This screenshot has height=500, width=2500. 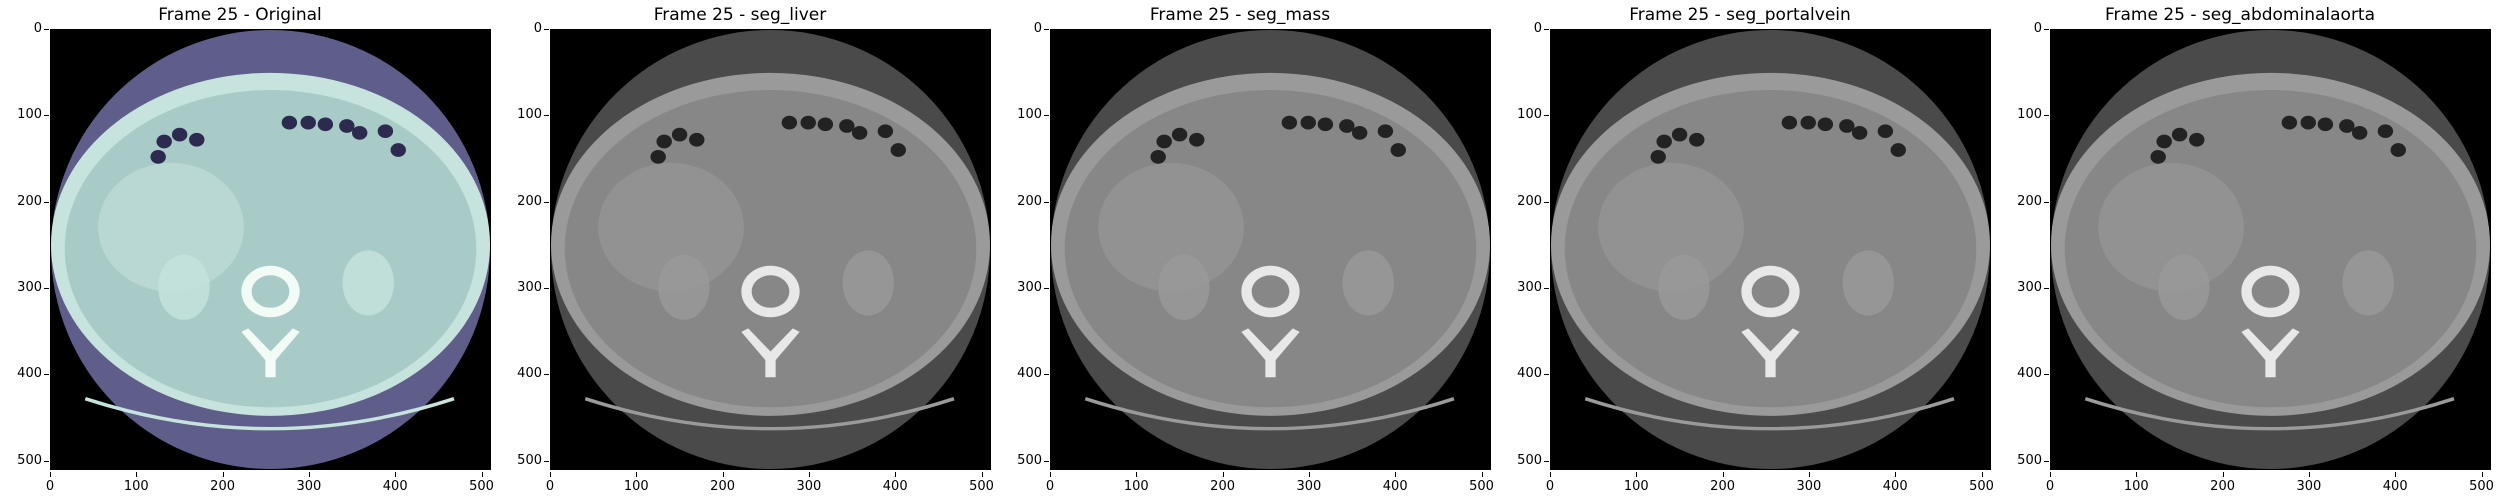 What do you see at coordinates (2028, 29) in the screenshot?
I see `y-tick-label: 0` at bounding box center [2028, 29].